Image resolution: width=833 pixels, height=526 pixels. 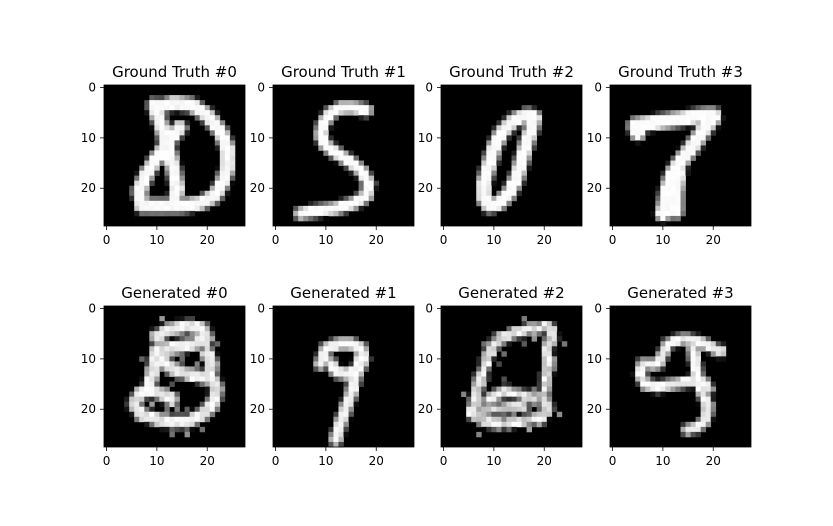 What do you see at coordinates (343, 155) in the screenshot?
I see `axes-frame` at bounding box center [343, 155].